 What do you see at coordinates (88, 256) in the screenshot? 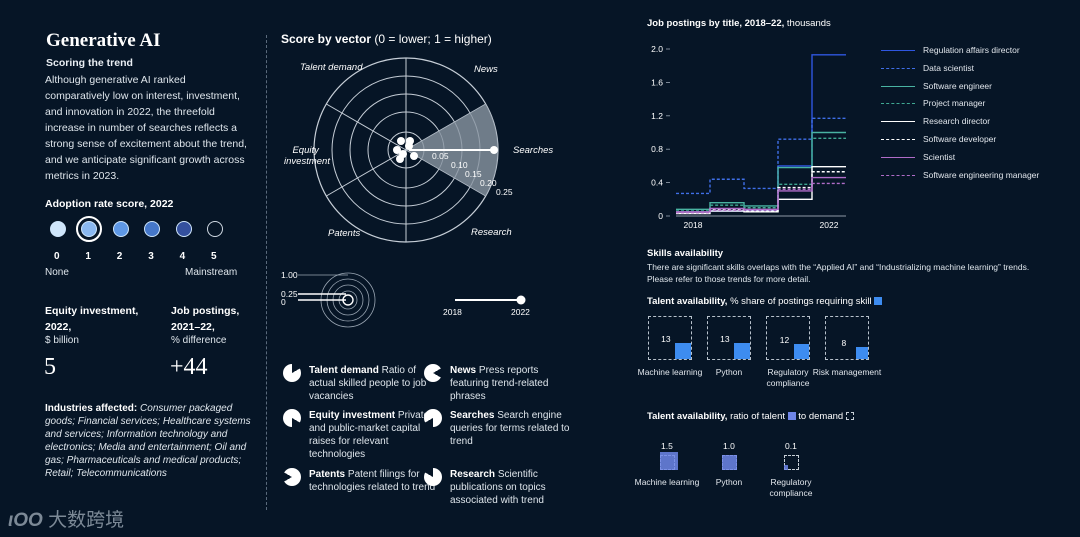
I see `adoption-score-label: 1` at bounding box center [88, 256].